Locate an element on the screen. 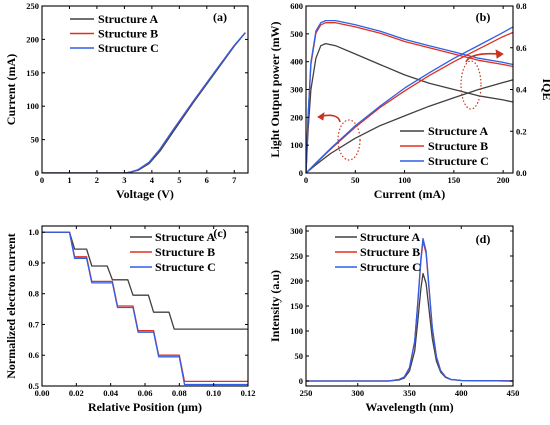  x-tick-label: 0.04 is located at coordinates (111, 393).